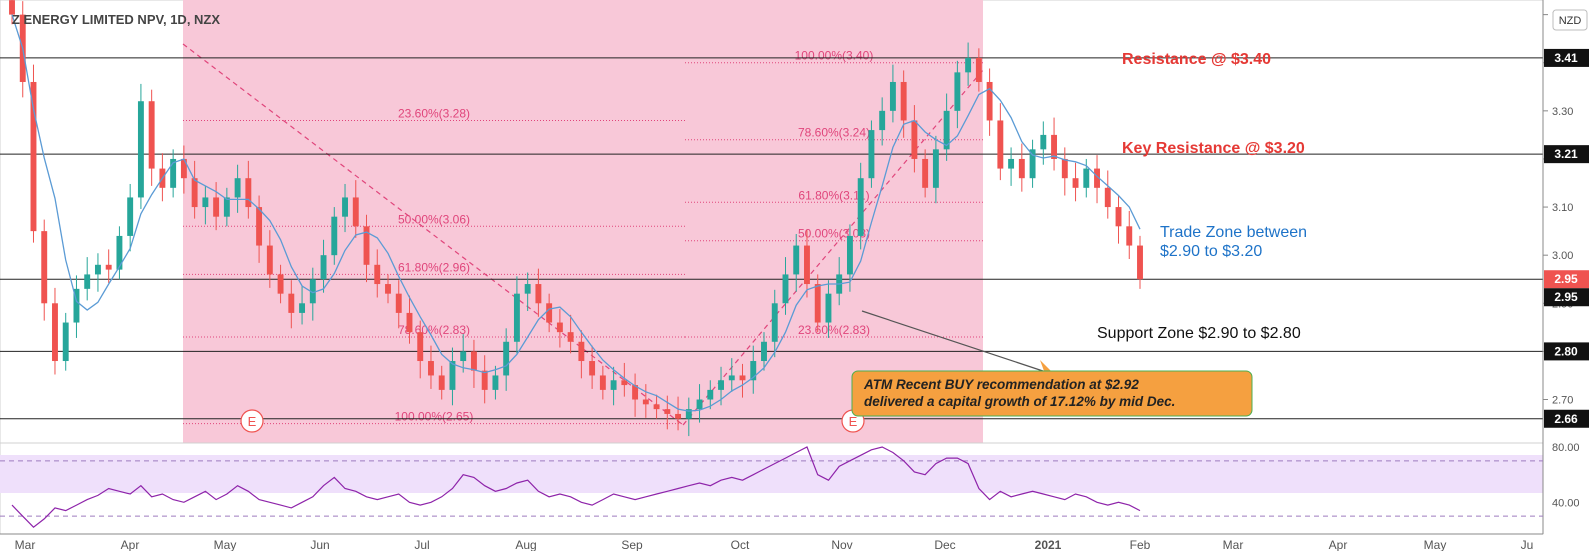 Image resolution: width=1595 pixels, height=556 pixels. Describe the element at coordinates (434, 330) in the screenshot. I see `fib-level-label: 78.60%(2.83)` at that location.